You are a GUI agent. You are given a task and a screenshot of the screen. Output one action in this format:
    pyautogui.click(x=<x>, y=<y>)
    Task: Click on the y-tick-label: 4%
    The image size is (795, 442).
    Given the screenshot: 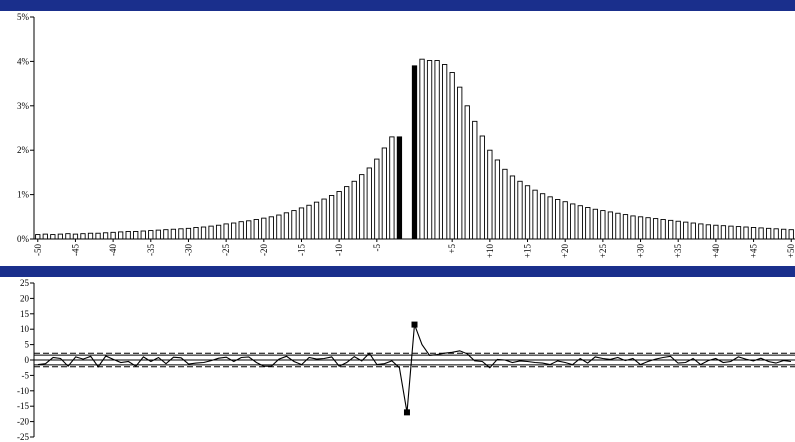 What is the action you would take?
    pyautogui.click(x=23, y=61)
    